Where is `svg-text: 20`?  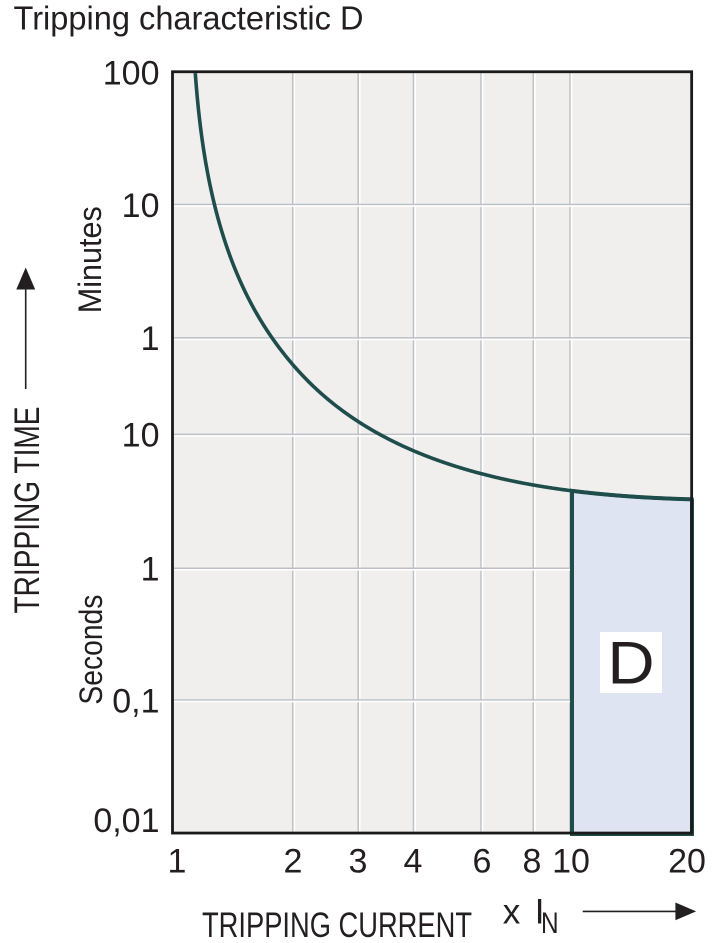 svg-text: 20 is located at coordinates (687, 862).